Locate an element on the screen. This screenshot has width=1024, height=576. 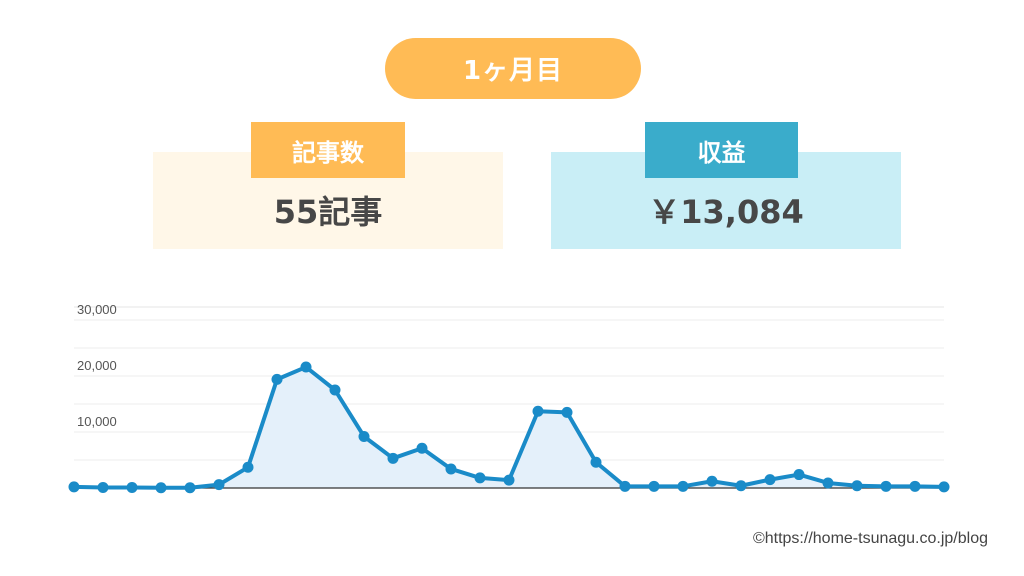
y-tick-label: 10,000 is located at coordinates (97, 421).